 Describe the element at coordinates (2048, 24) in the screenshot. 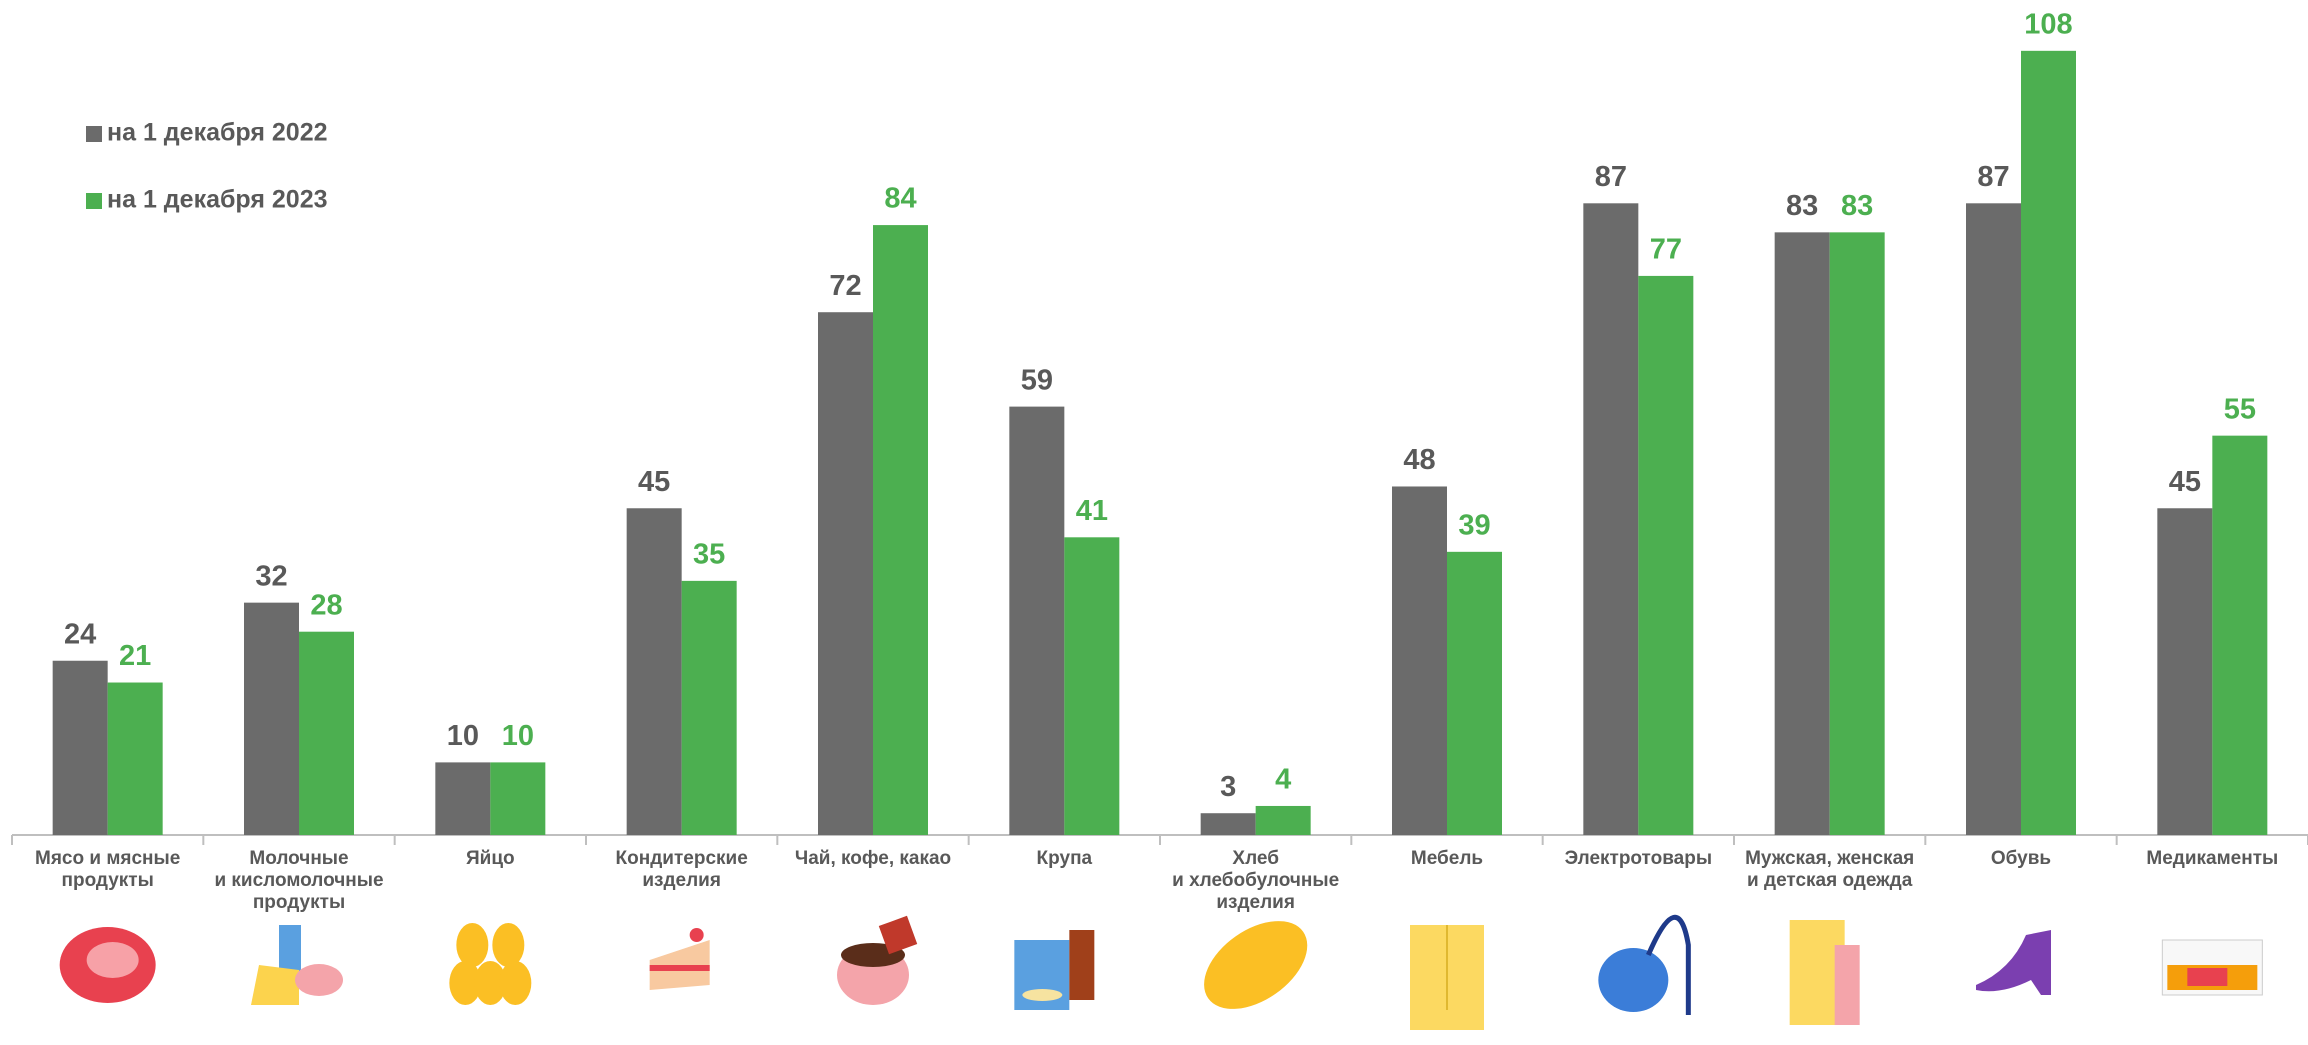

I see `value-label: 108` at that location.